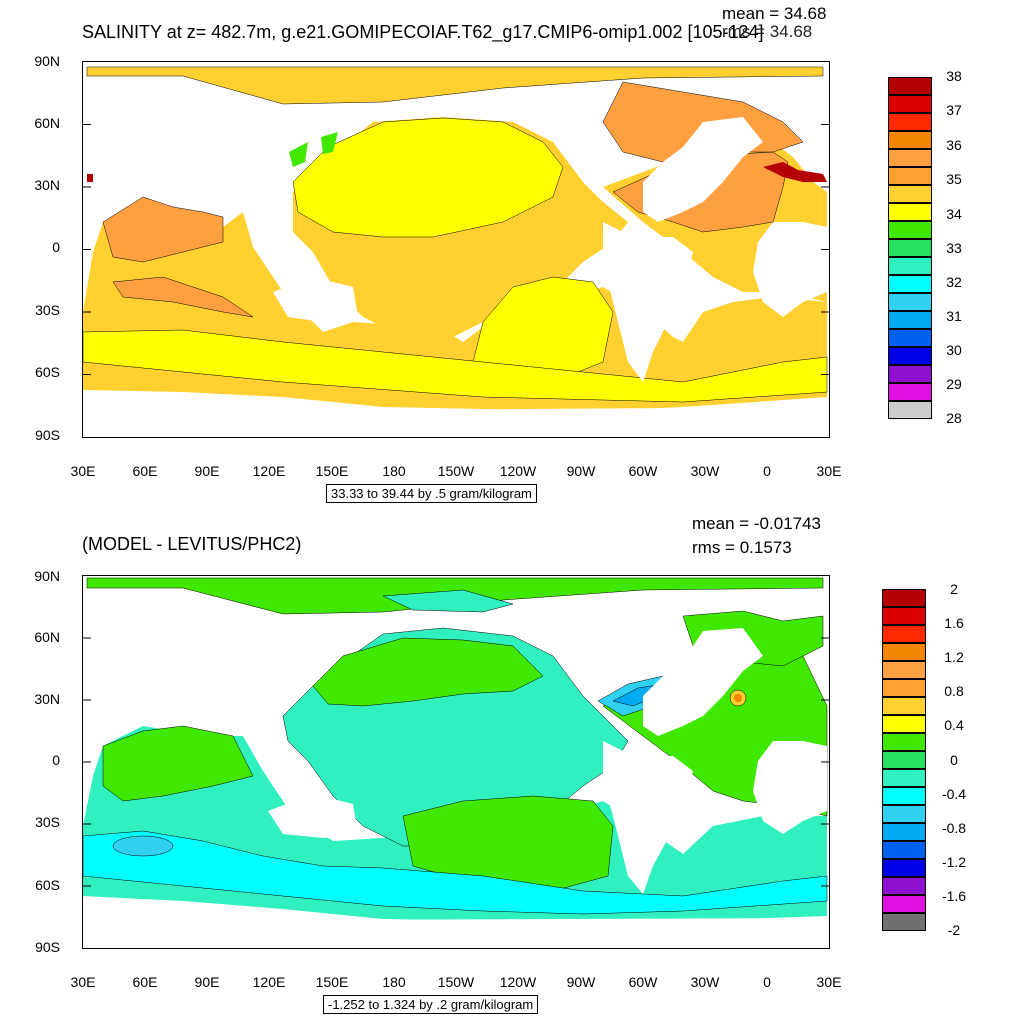  What do you see at coordinates (954, 145) in the screenshot?
I see `colorbar-label: 36` at bounding box center [954, 145].